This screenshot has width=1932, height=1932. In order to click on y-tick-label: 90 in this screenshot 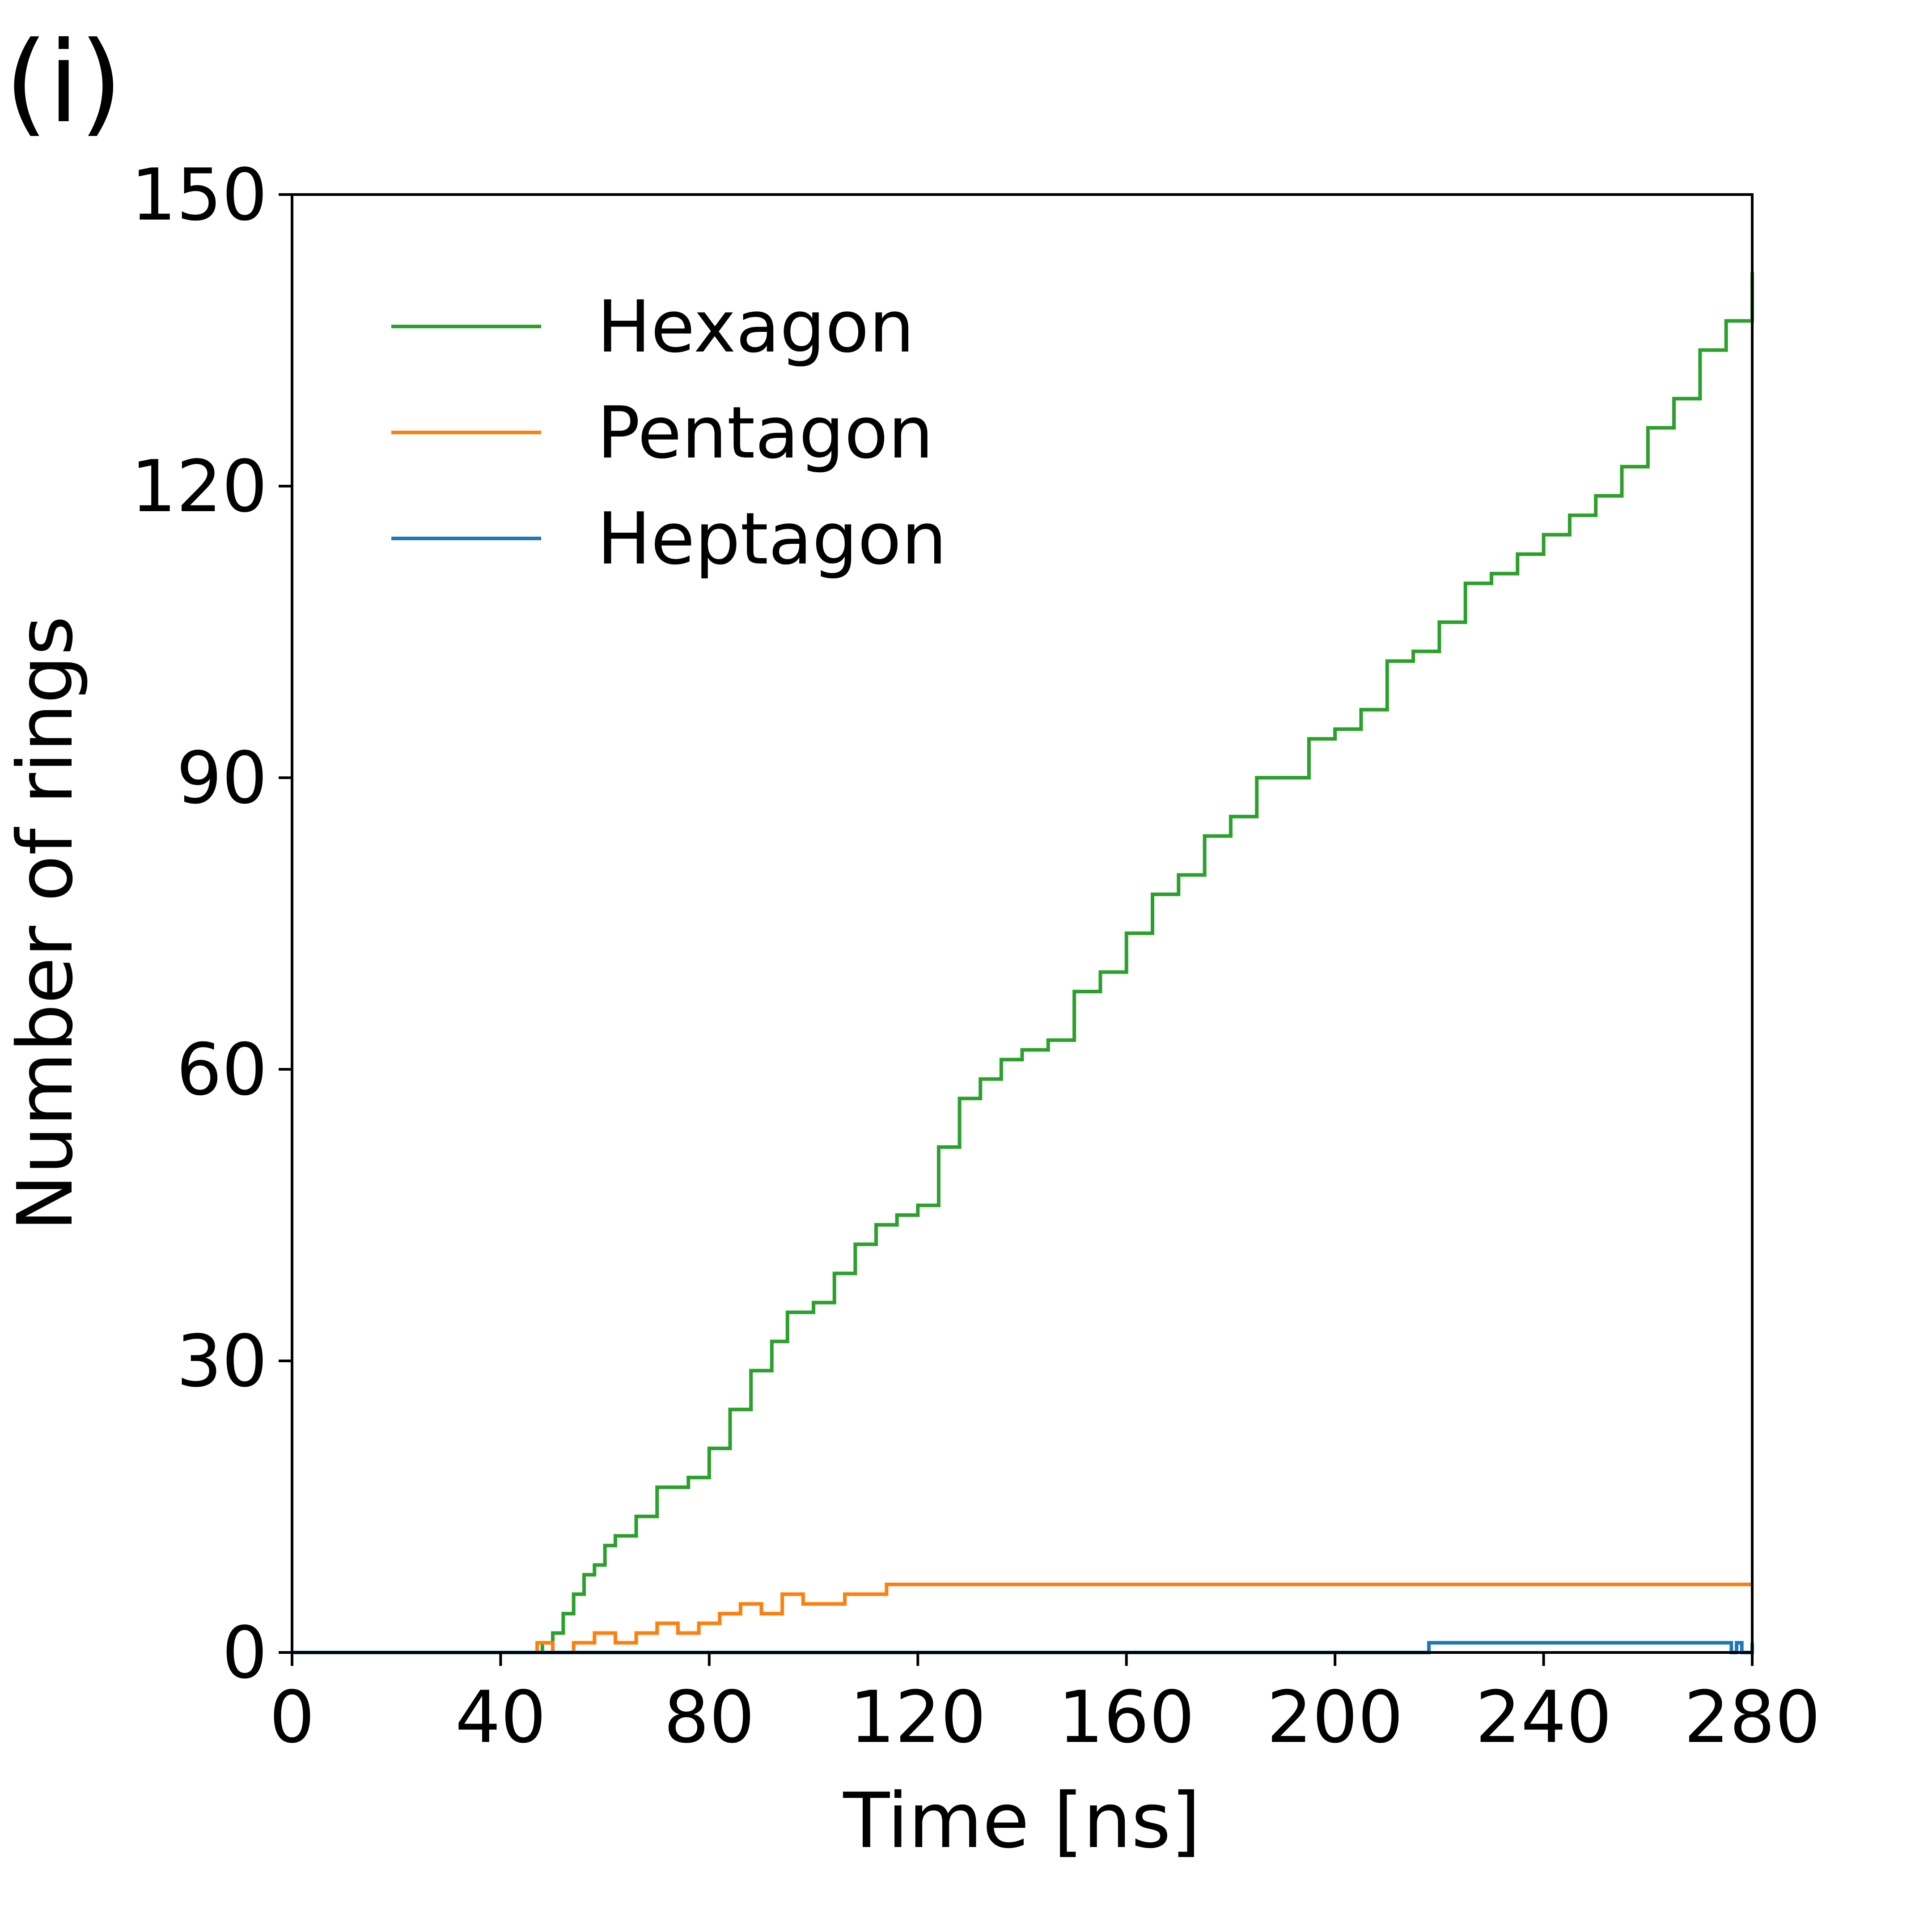, I will do `click(221, 778)`.